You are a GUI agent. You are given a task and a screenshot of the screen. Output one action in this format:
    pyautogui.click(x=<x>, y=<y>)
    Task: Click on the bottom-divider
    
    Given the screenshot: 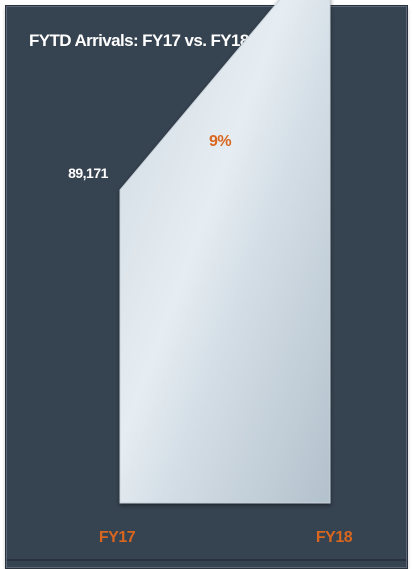 What is the action you would take?
    pyautogui.click(x=206, y=560)
    